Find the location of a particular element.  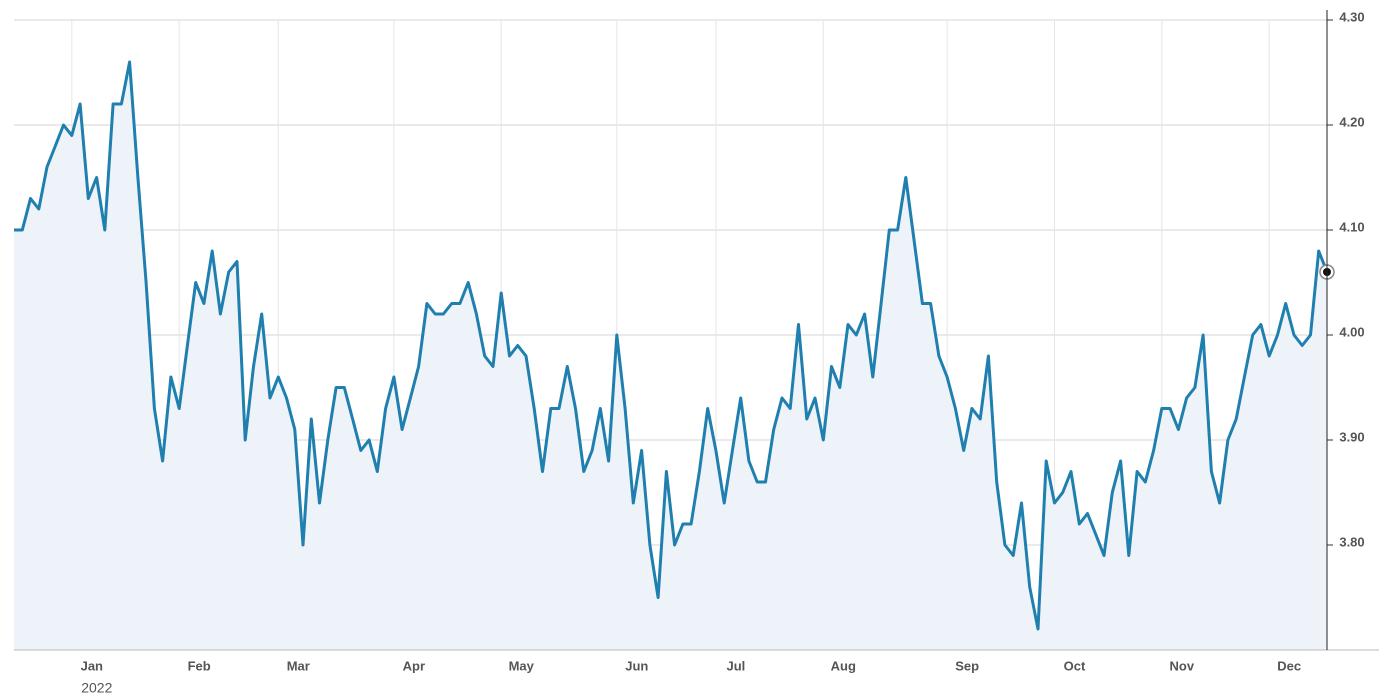

x-tick-label: Aug is located at coordinates (843, 665).